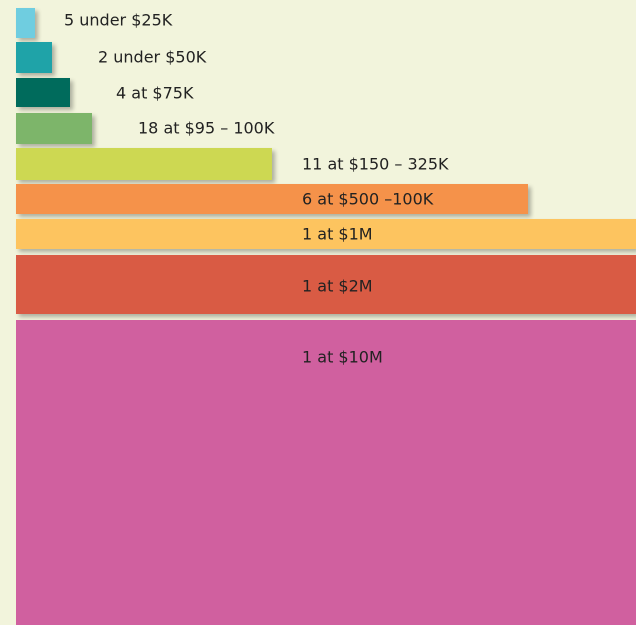  I want to click on label: 18 at $95 – 100K, so click(206, 128).